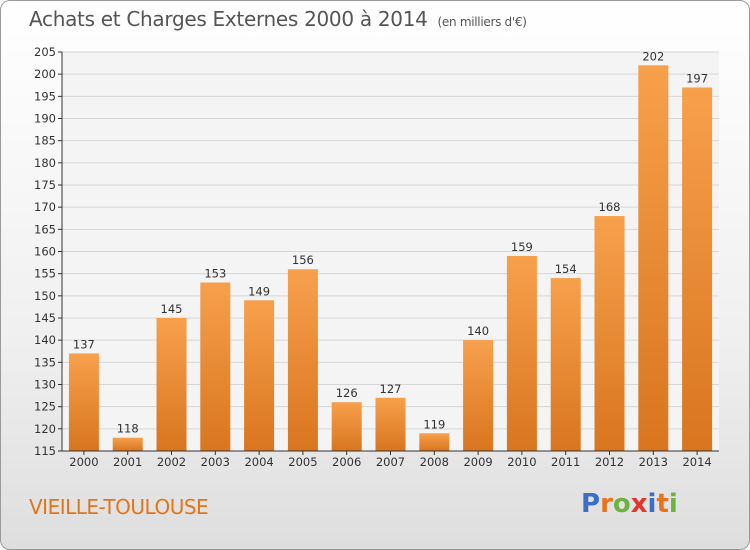 The height and width of the screenshot is (550, 750). Describe the element at coordinates (215, 274) in the screenshot. I see `data-label: 153` at that location.